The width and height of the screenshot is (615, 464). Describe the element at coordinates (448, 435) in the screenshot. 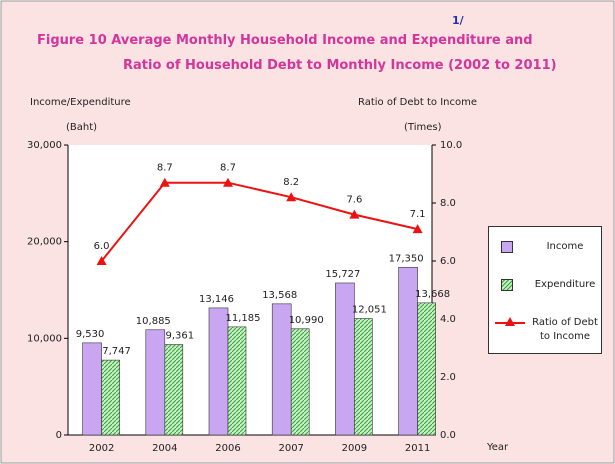

I see `y2-tick-label: 0.0` at that location.